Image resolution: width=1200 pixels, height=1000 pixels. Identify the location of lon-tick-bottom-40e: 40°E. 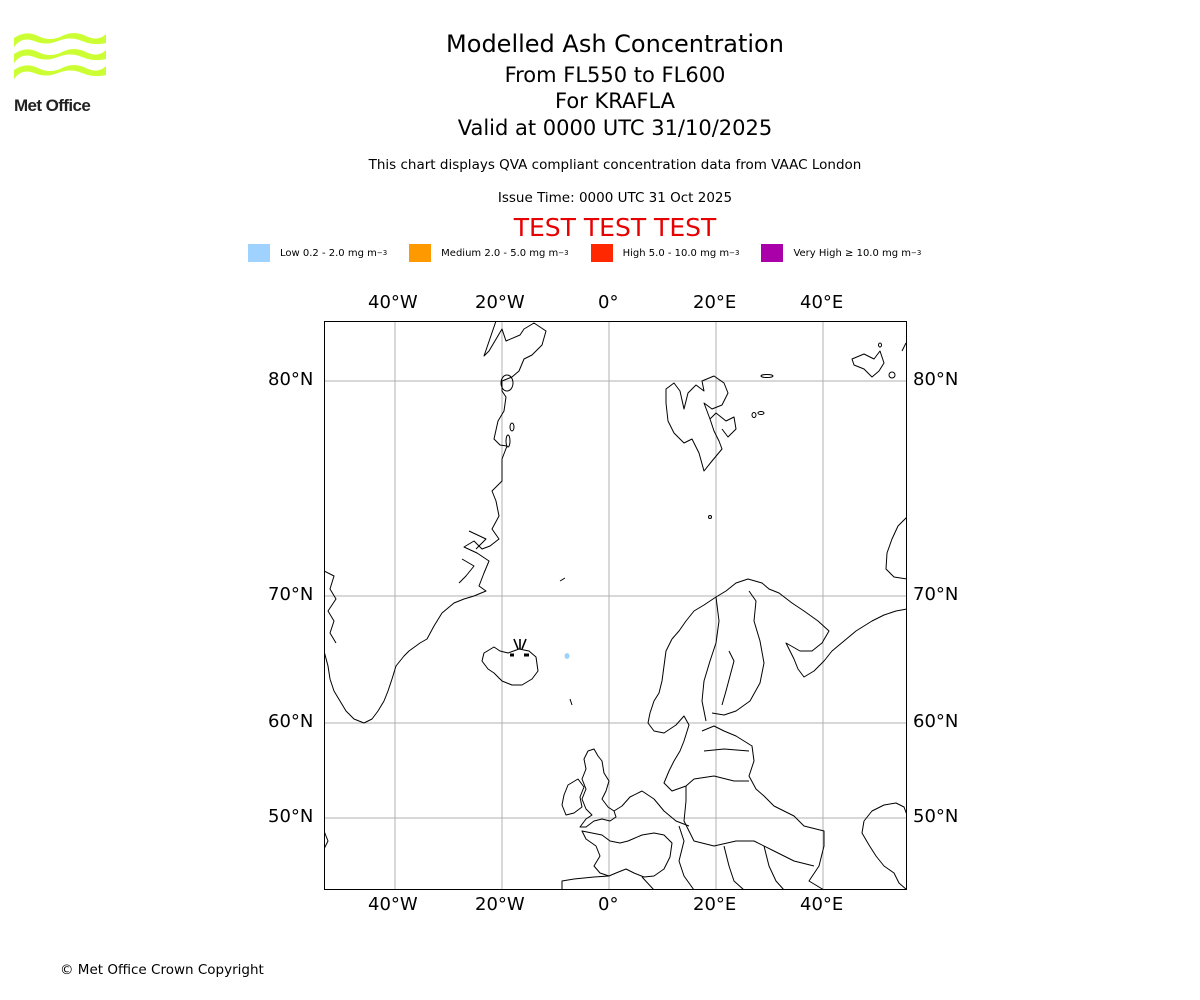
(822, 904).